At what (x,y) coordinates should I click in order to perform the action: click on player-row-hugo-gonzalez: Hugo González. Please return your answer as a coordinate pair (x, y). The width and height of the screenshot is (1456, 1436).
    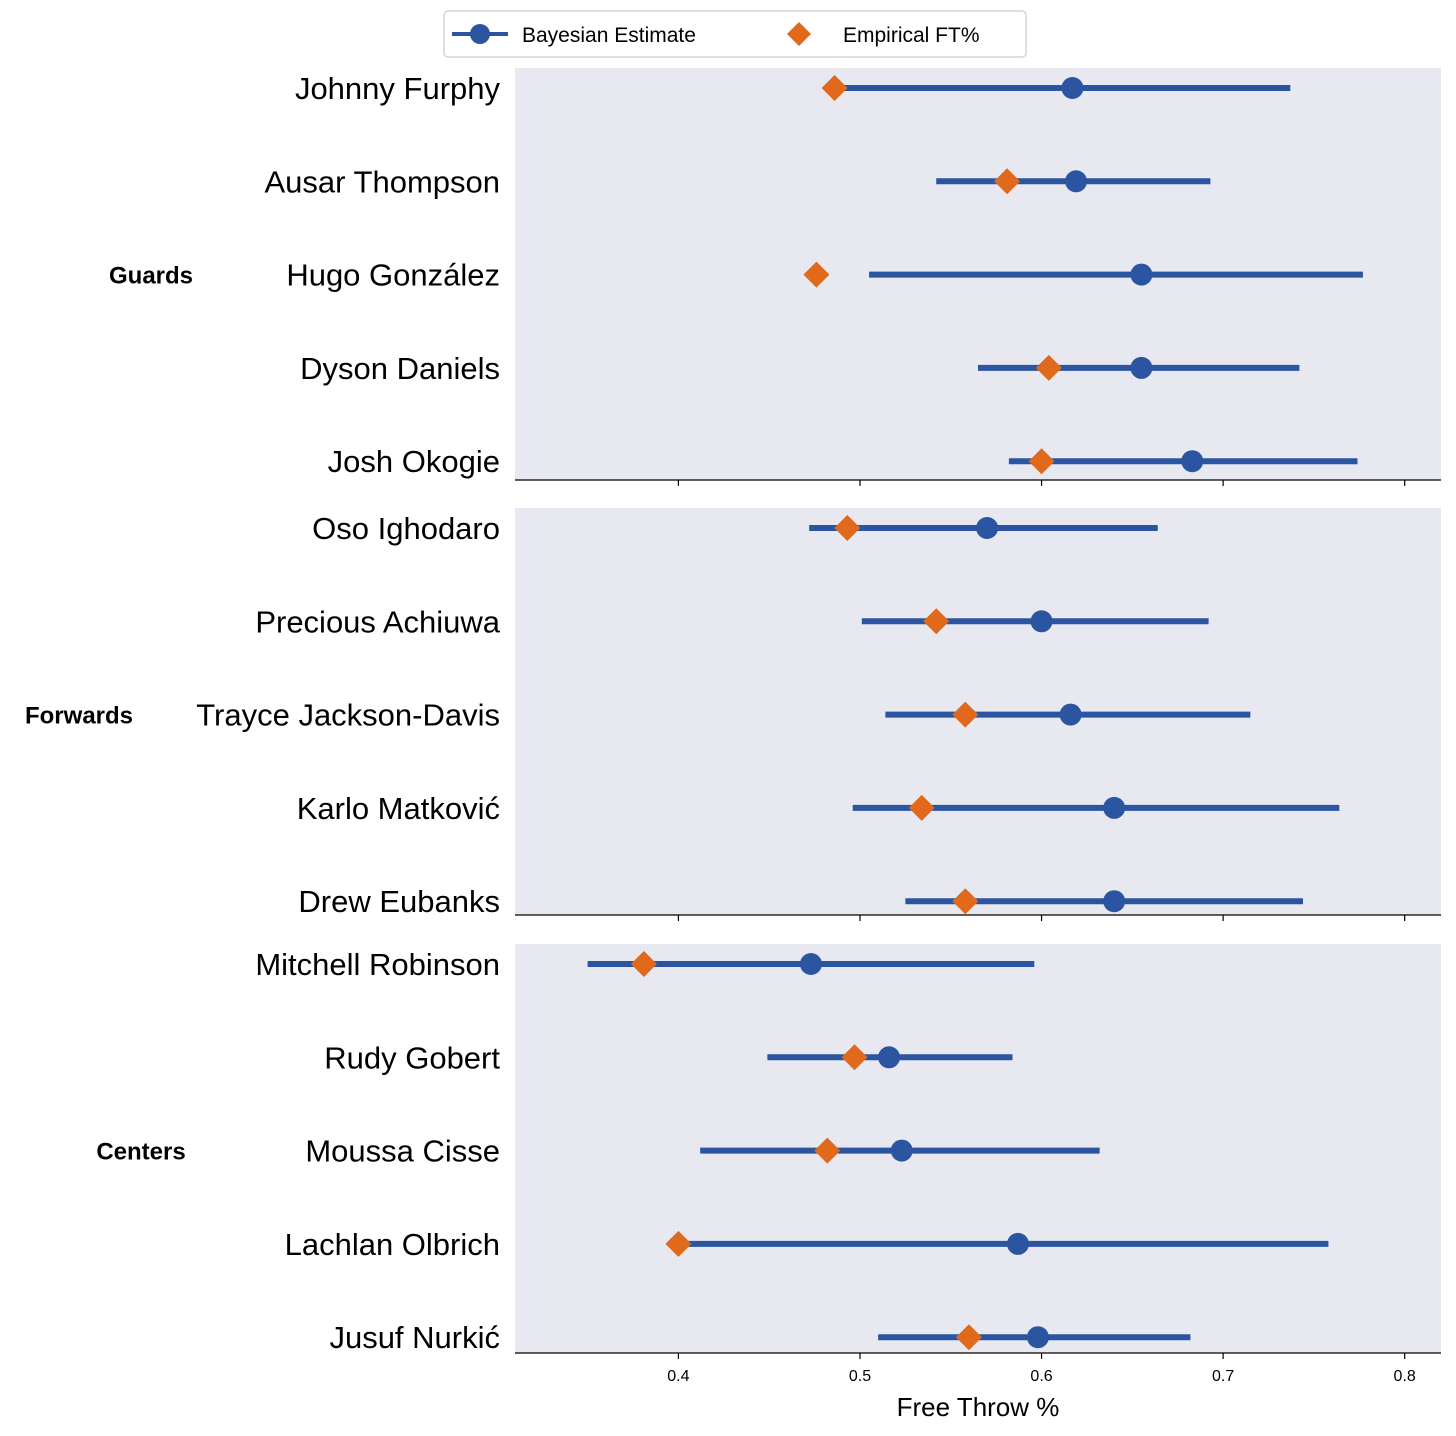
    Looking at the image, I should click on (824, 275).